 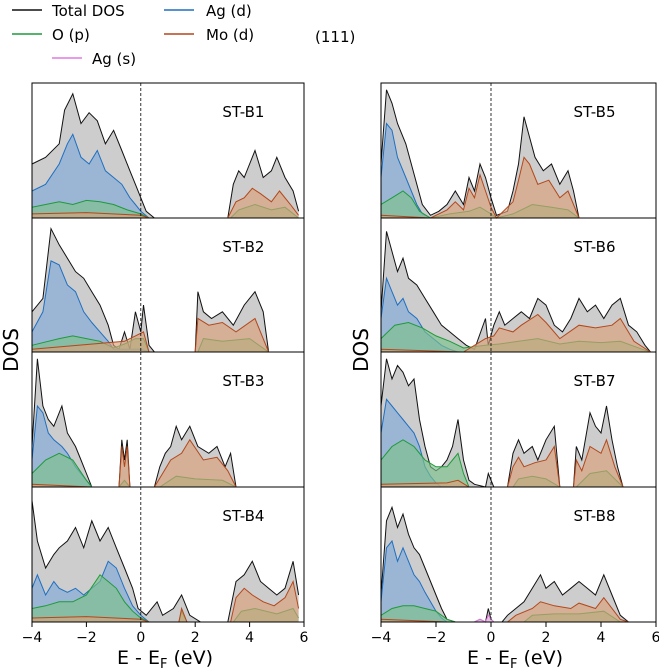 What do you see at coordinates (71, 35) in the screenshot?
I see `legend-label-op: O (p)` at bounding box center [71, 35].